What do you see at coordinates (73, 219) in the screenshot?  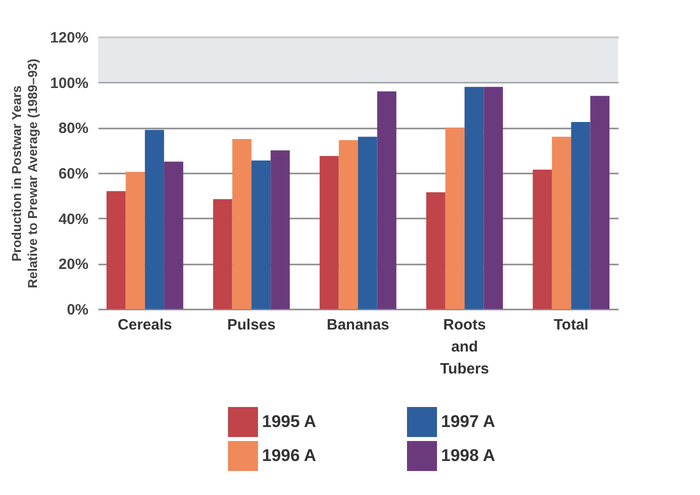 I see `y-tick-label: 40%` at bounding box center [73, 219].